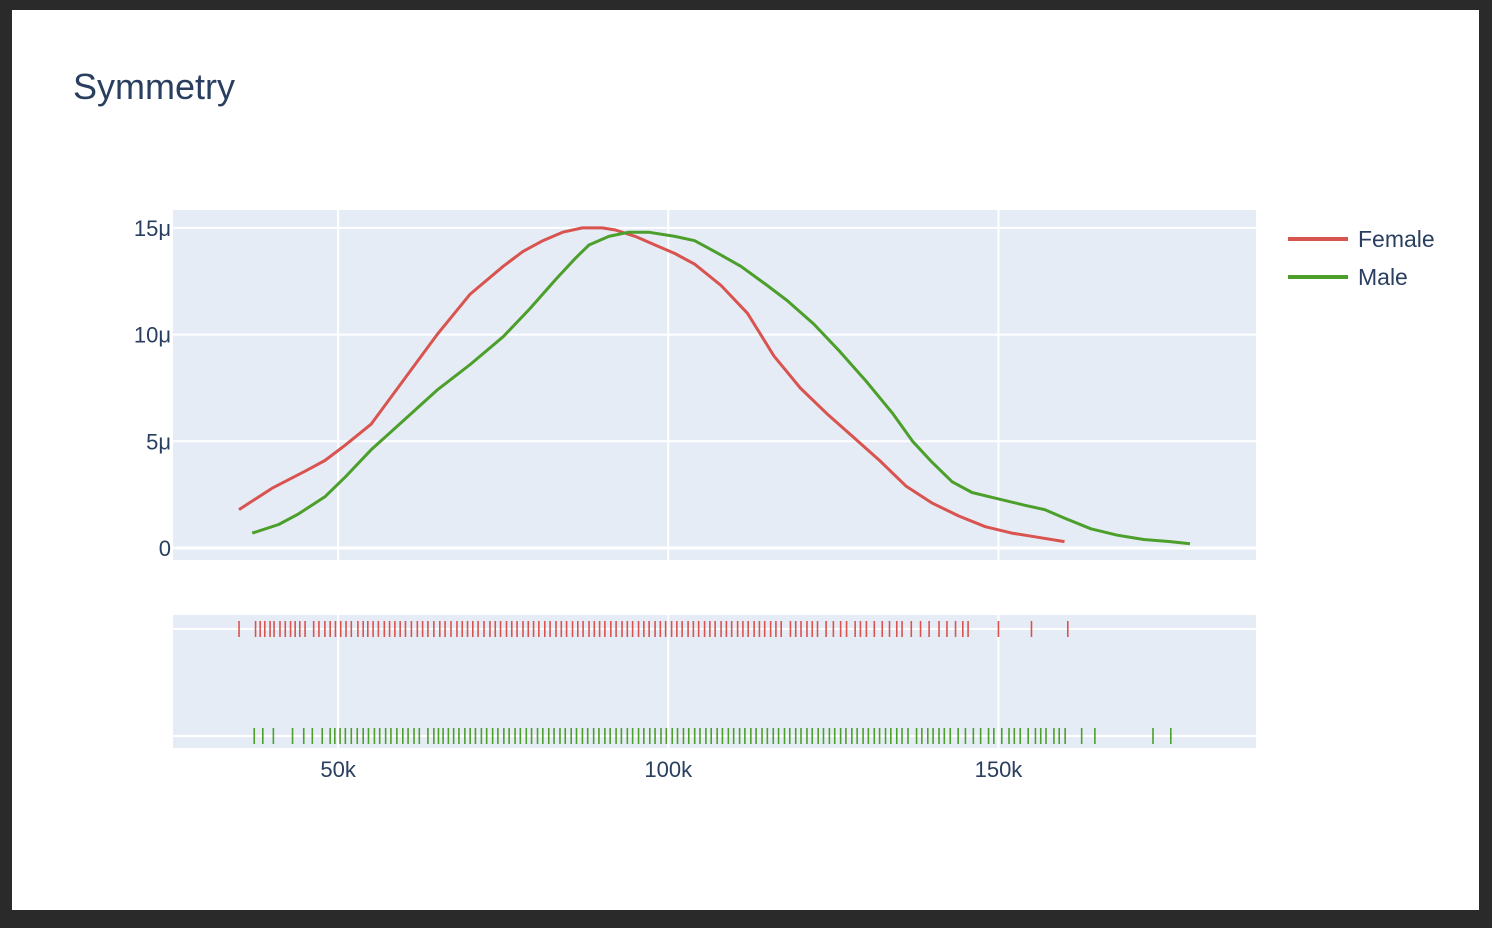 This screenshot has width=1492, height=928. What do you see at coordinates (999, 769) in the screenshot?
I see `x-tick-label: 150k` at bounding box center [999, 769].